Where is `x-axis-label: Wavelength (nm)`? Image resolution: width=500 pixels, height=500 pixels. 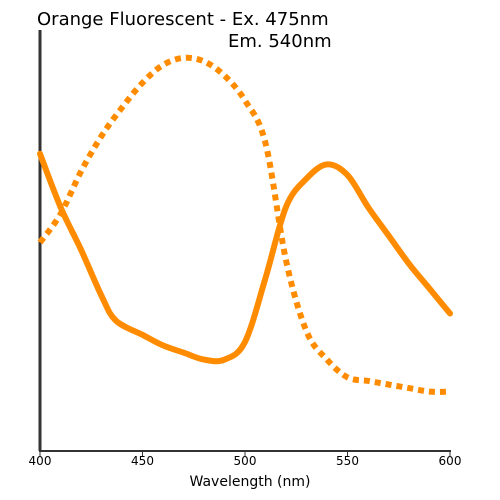 x-axis-label: Wavelength (nm) is located at coordinates (250, 482).